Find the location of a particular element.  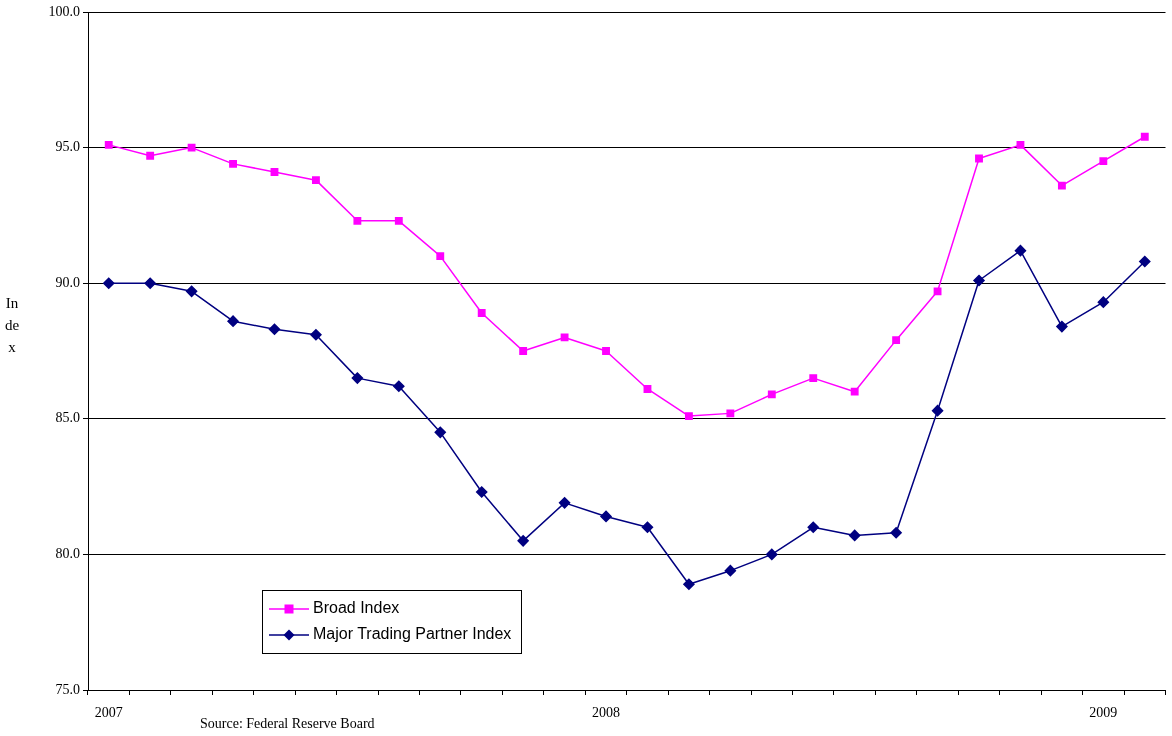

y-axis-title: Index is located at coordinates (12, 325).